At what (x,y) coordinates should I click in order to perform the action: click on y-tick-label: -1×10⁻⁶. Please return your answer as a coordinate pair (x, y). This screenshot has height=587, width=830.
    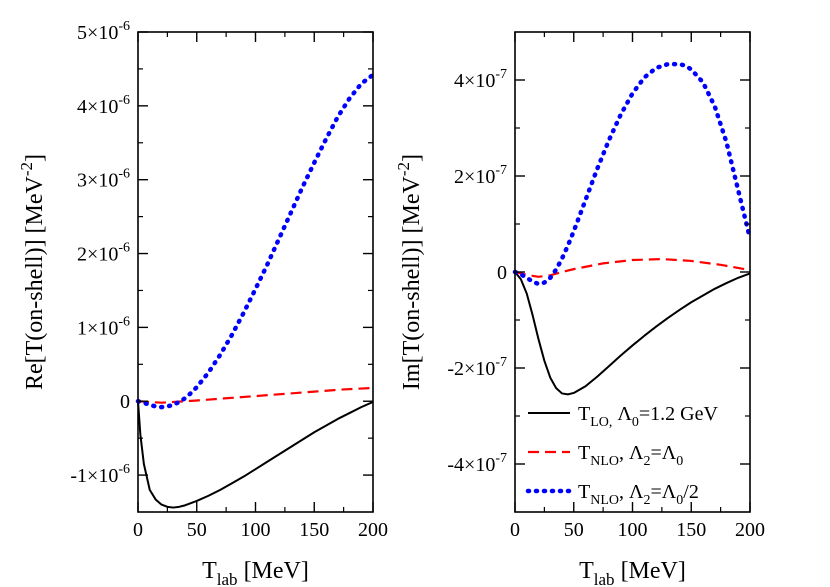
    Looking at the image, I should click on (100, 474).